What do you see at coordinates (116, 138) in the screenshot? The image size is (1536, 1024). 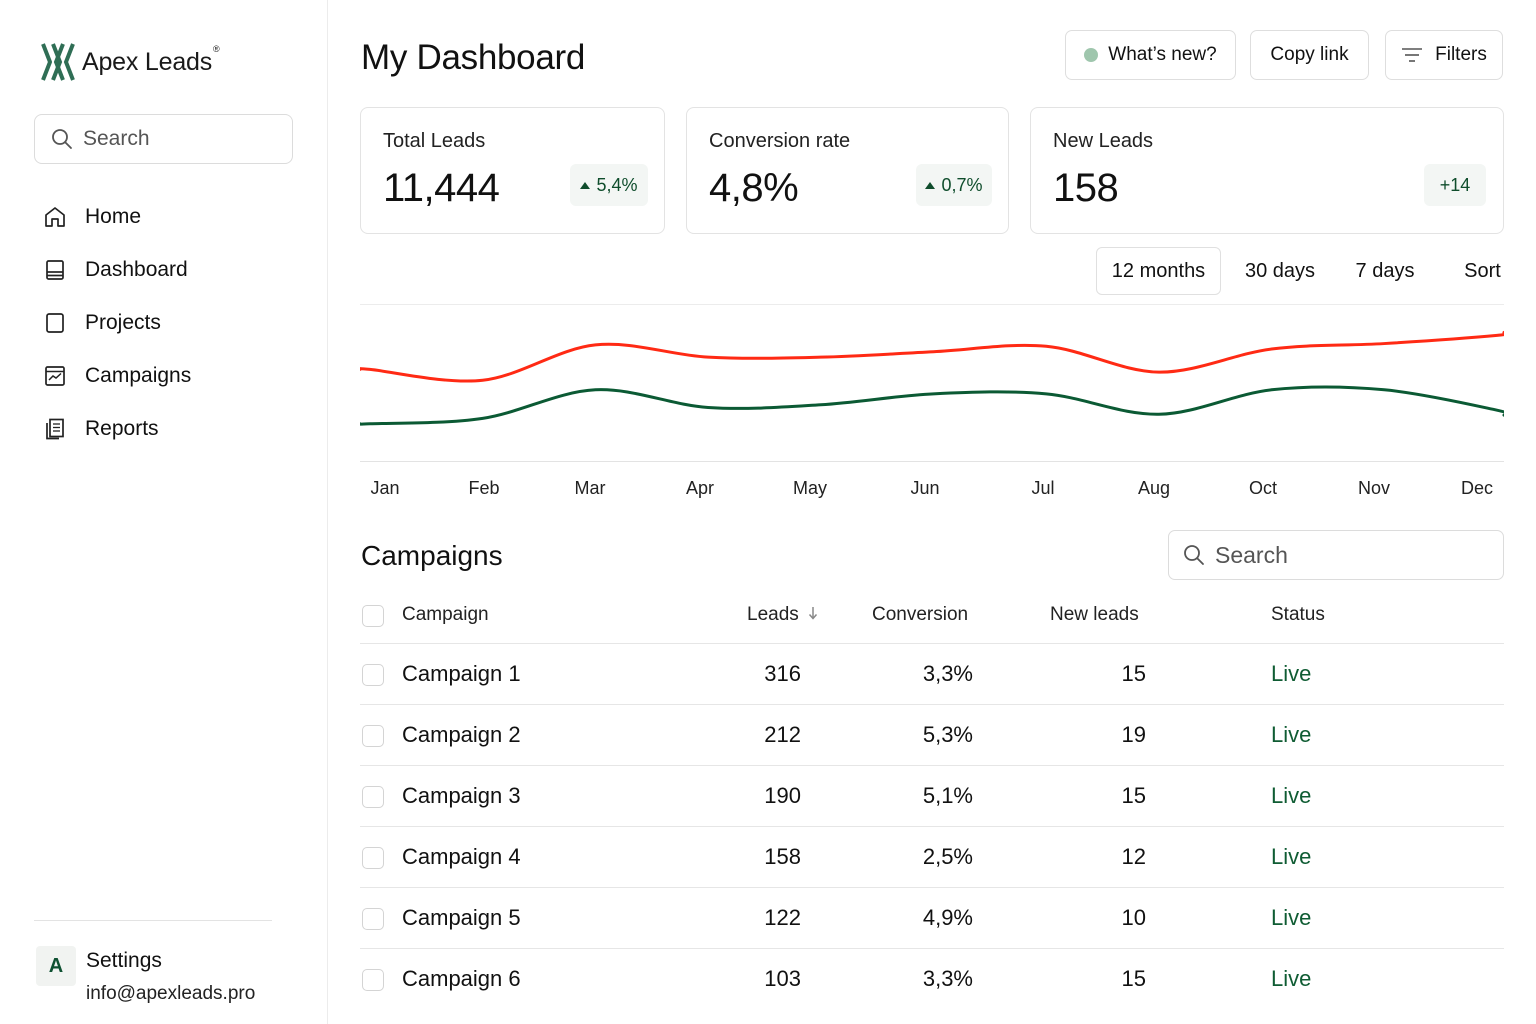 I see `sidebar-search-placeholder: Search` at bounding box center [116, 138].